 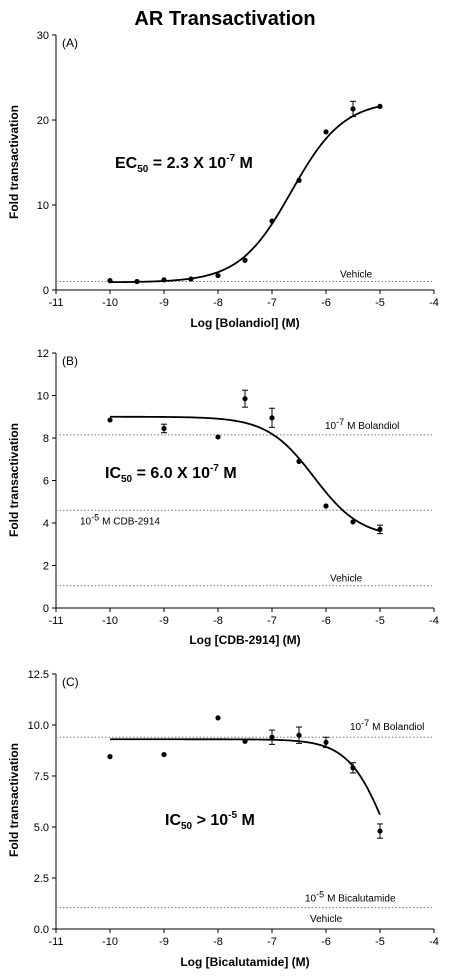 What do you see at coordinates (232, 815) in the screenshot?
I see `annotation-exponent: -5` at bounding box center [232, 815].